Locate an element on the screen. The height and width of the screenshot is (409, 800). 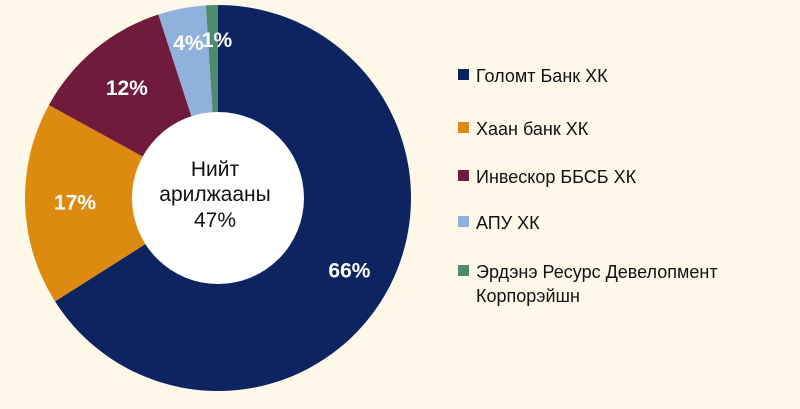
slice-label-4: 1% is located at coordinates (217, 40).